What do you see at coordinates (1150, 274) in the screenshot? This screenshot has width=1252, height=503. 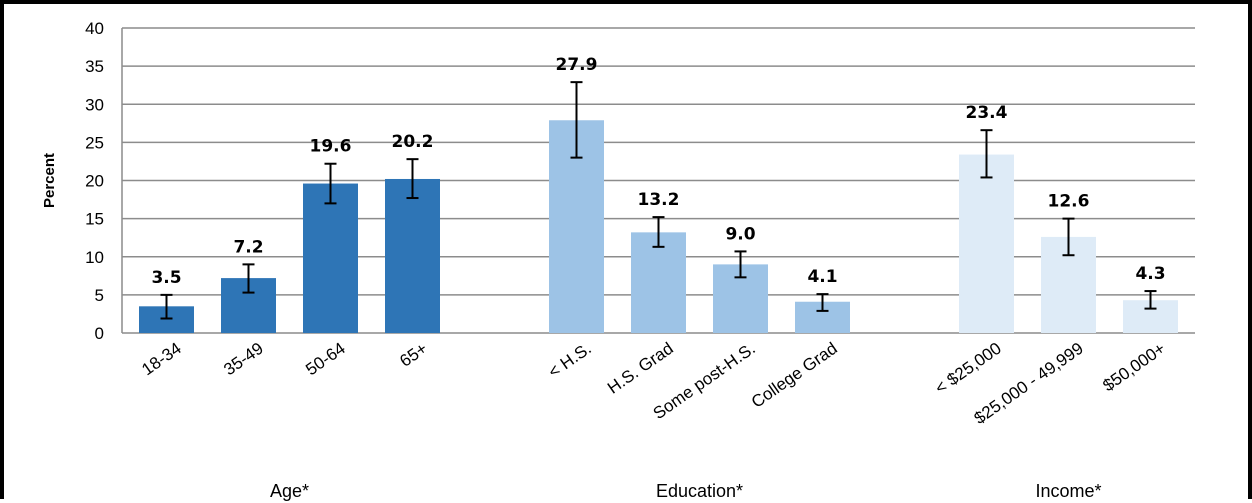 I see `data-label: 4.3` at bounding box center [1150, 274].